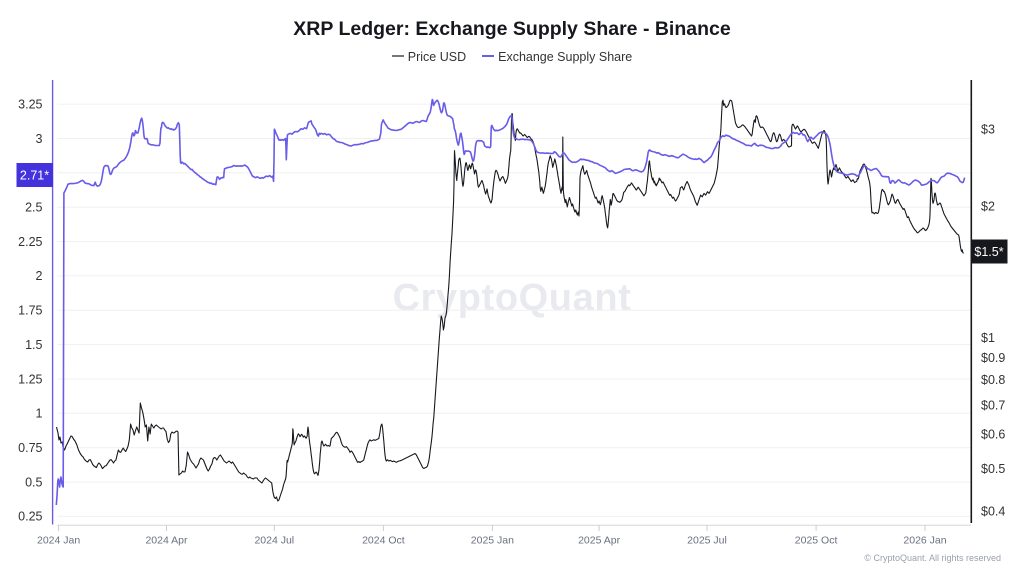 This screenshot has width=1024, height=576. I want to click on svg-text: $3, so click(988, 130).